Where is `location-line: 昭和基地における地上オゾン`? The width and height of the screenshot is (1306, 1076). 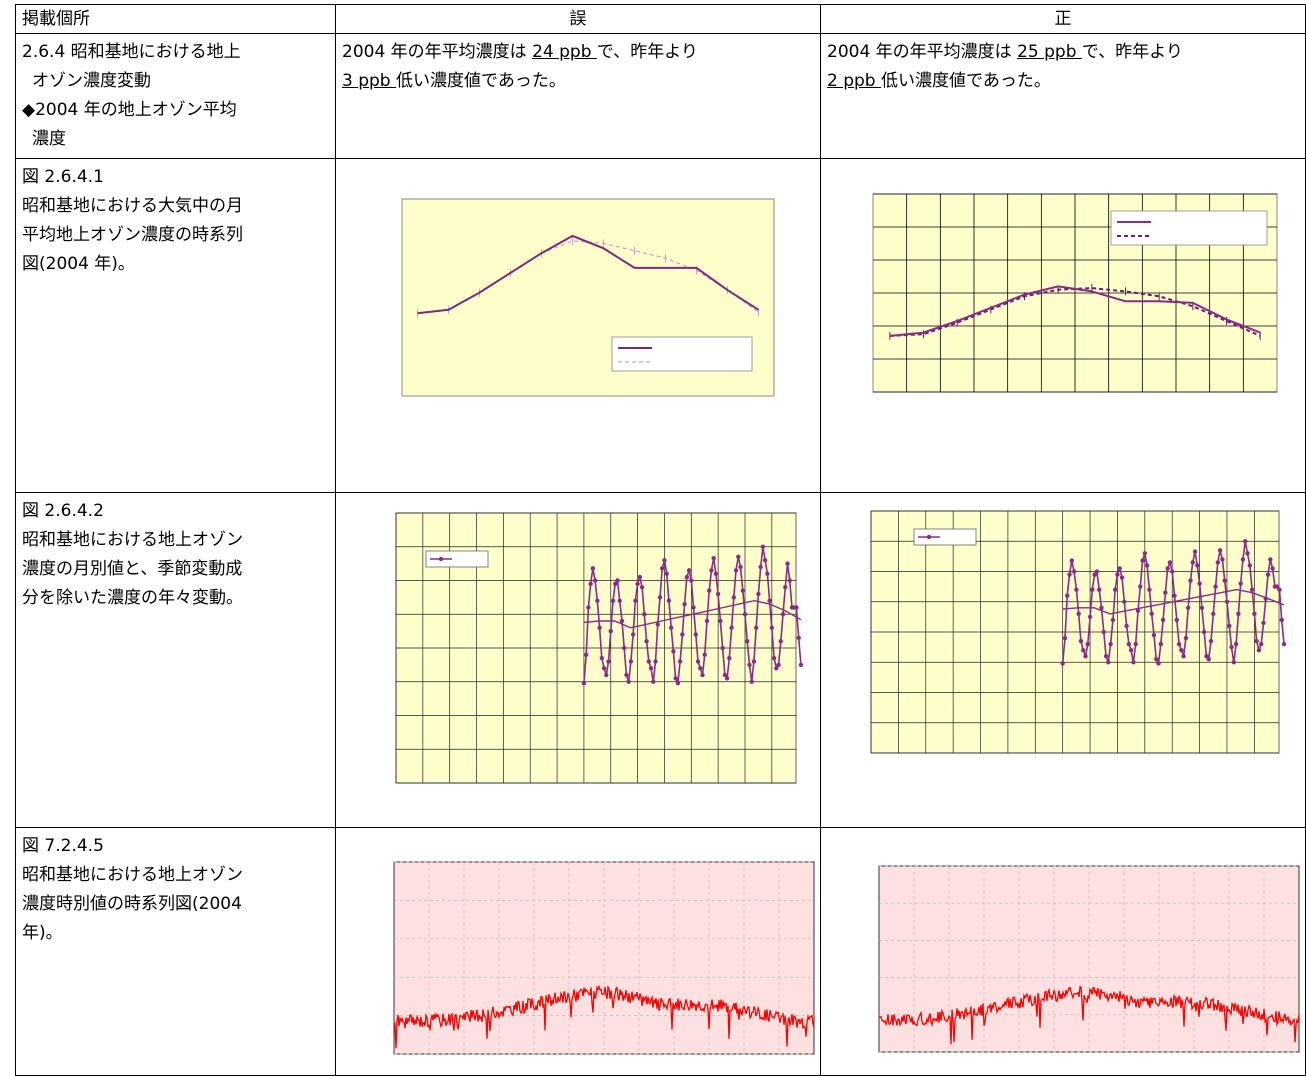
location-line: 昭和基地における地上オゾン is located at coordinates (132, 540).